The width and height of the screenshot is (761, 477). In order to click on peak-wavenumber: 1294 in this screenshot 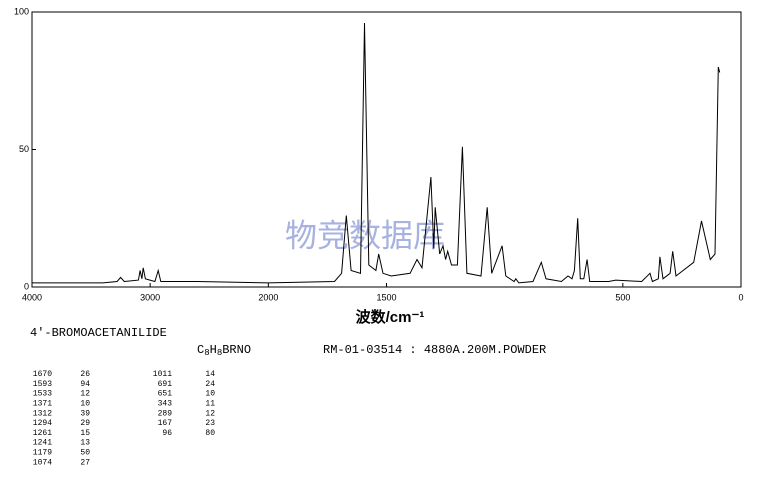, I will do `click(42, 423)`.